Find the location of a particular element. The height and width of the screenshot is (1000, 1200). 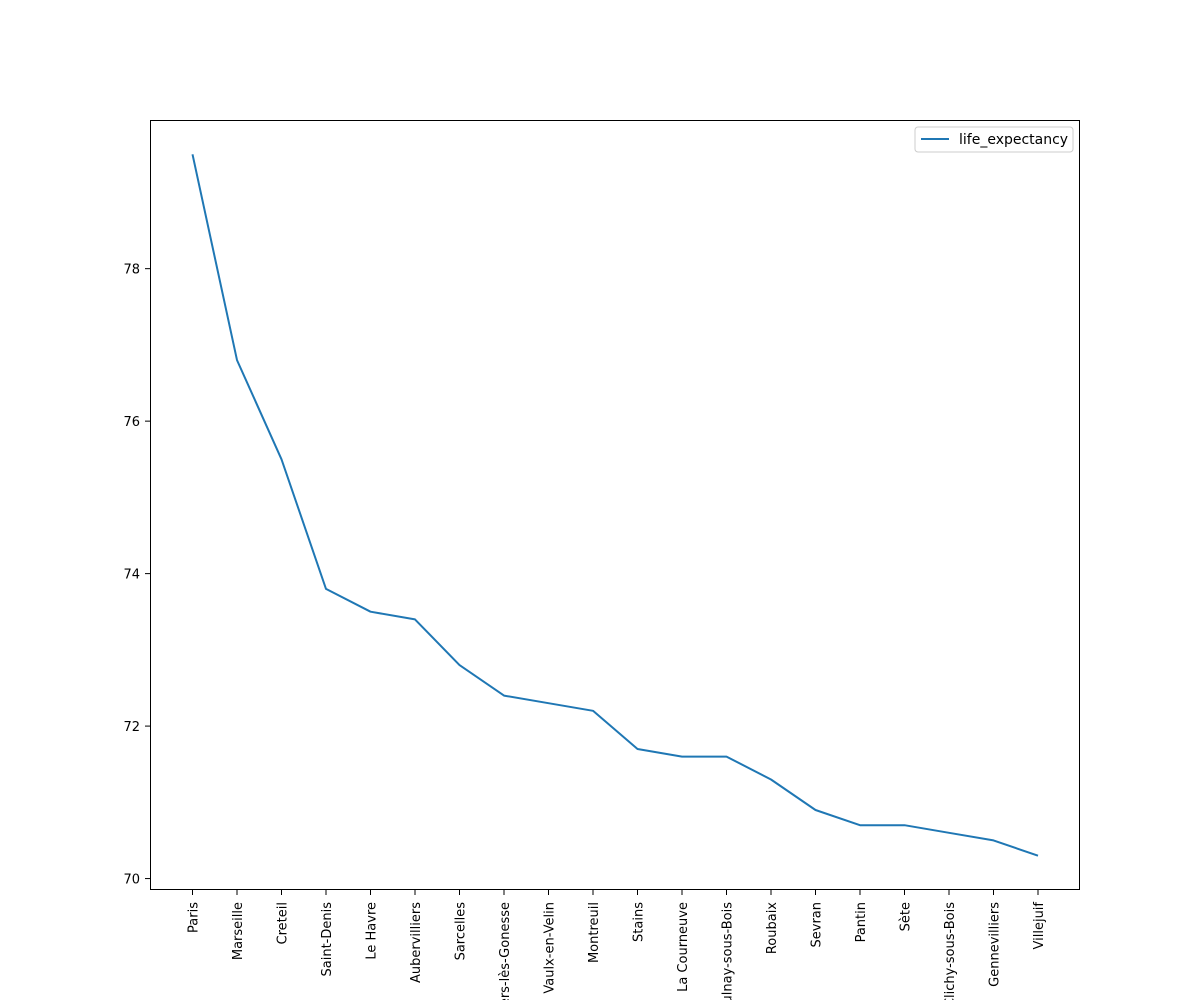

x-tick-label: Paris is located at coordinates (194, 917).